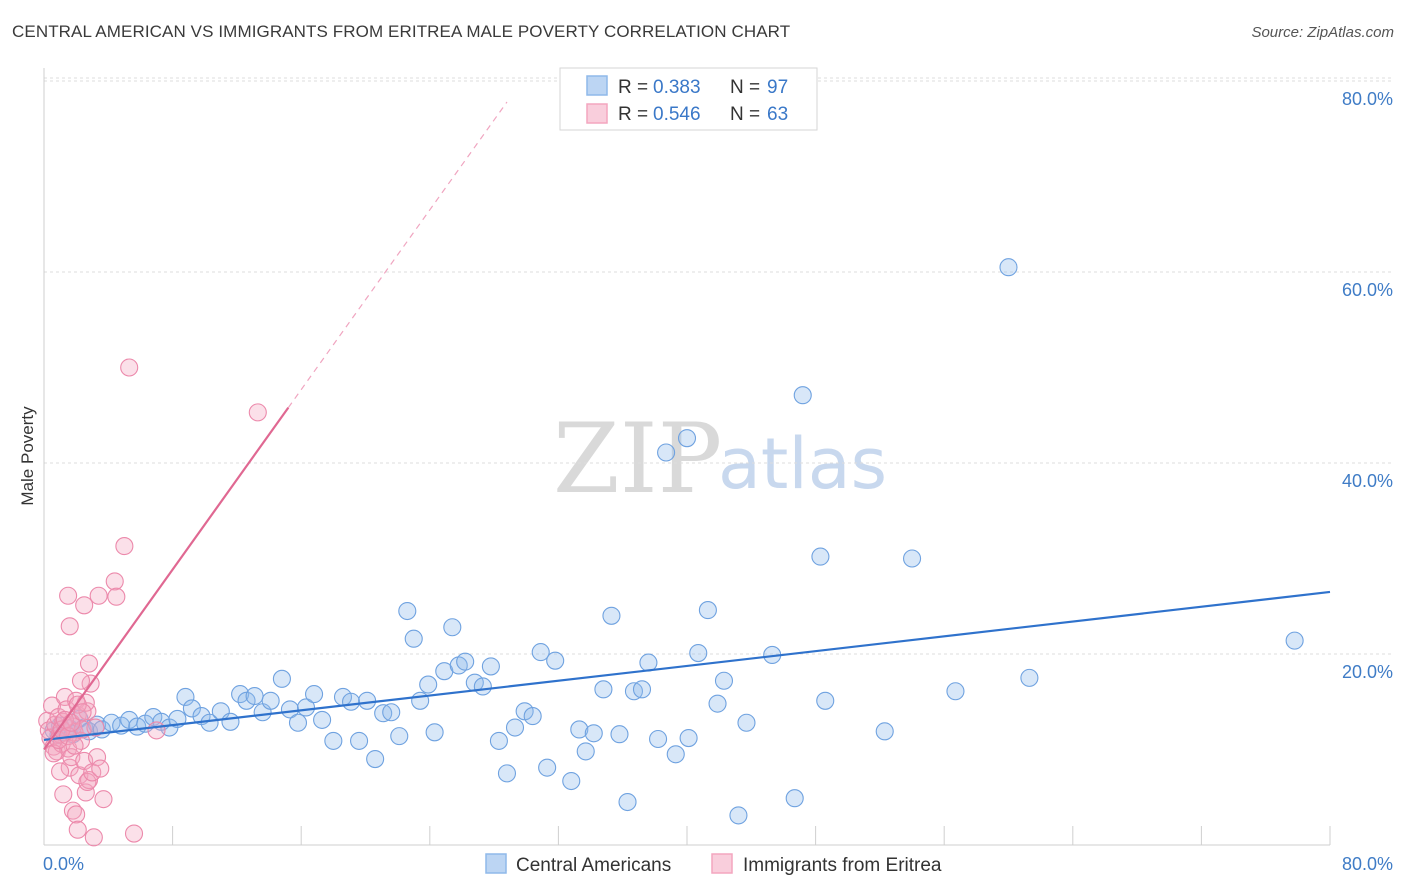 The height and width of the screenshot is (892, 1406). What do you see at coordinates (63, 864) in the screenshot?
I see `x-tick-label-0: 0.0%` at bounding box center [63, 864].